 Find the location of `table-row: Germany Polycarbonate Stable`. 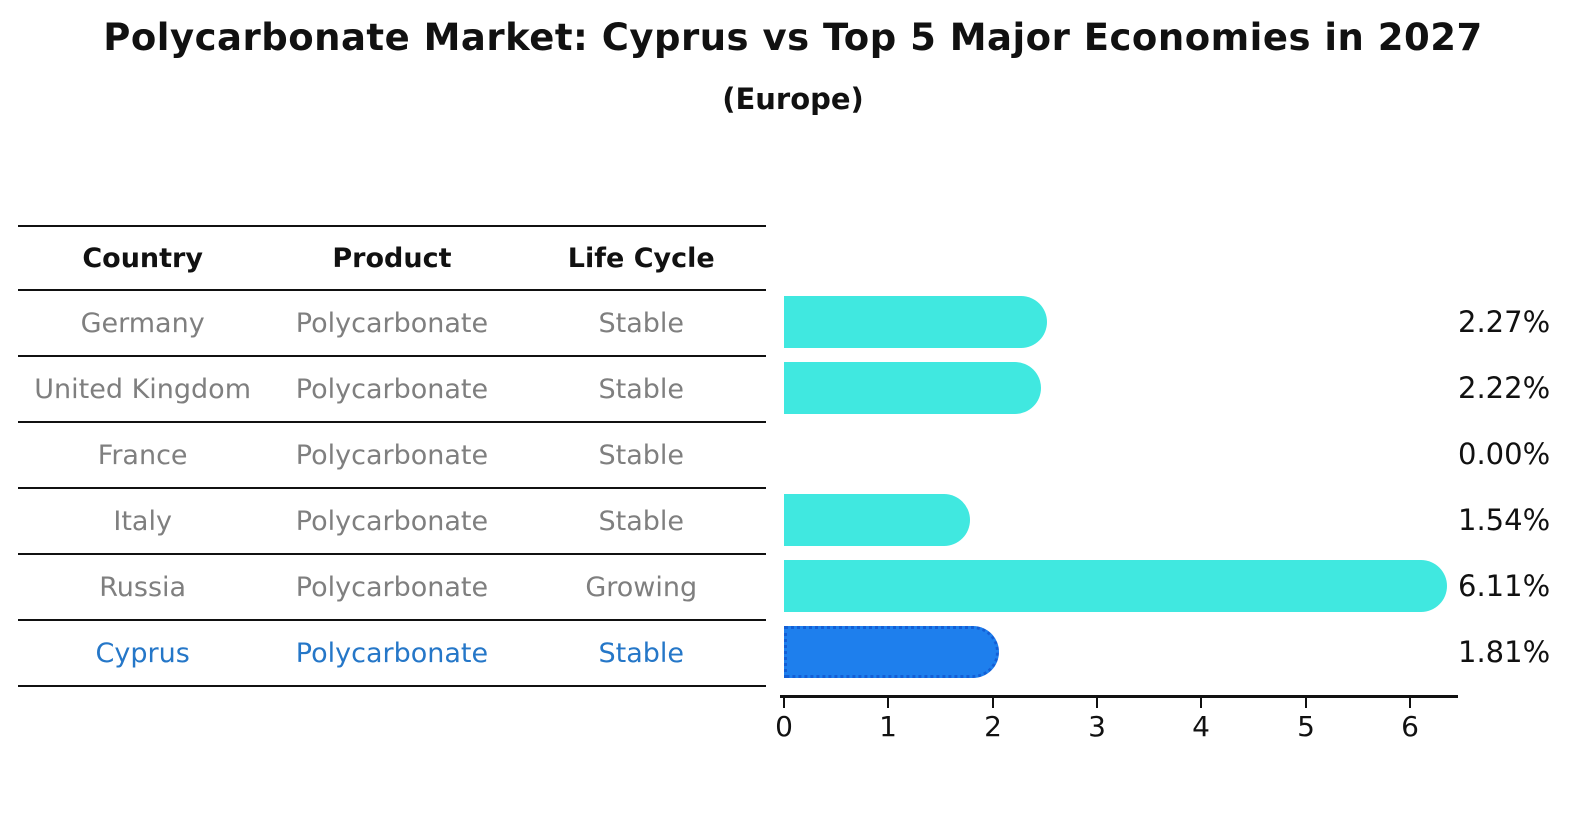

table-row: Germany Polycarbonate Stable is located at coordinates (392, 324).